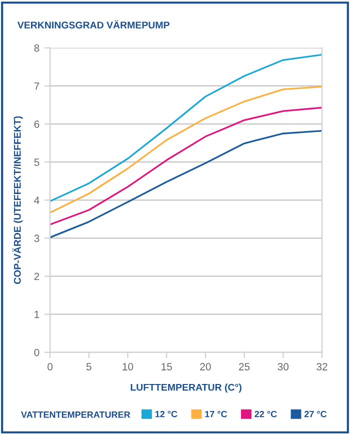 The width and height of the screenshot is (350, 435). Describe the element at coordinates (37, 314) in the screenshot. I see `y-tick-label: 1` at that location.